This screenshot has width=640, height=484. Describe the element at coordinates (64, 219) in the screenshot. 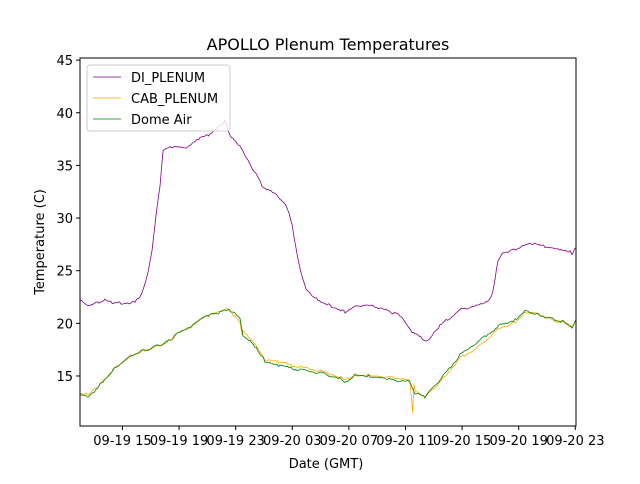

I see `y-tick-label: 30` at that location.